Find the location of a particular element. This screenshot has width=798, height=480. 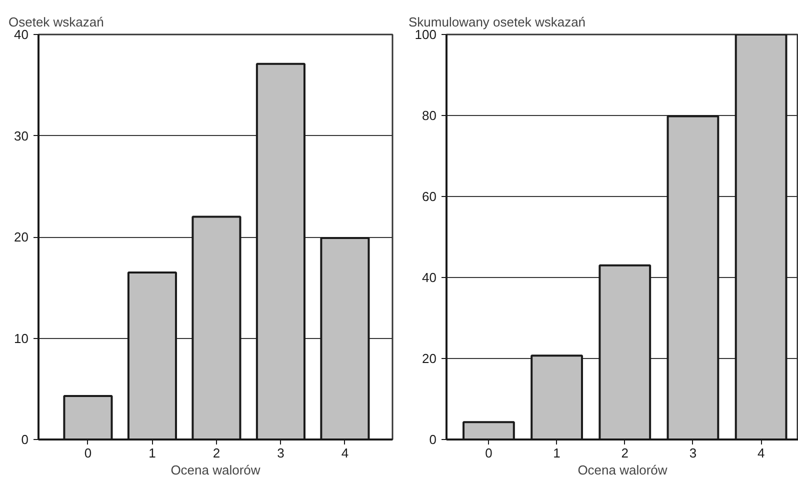

y-tick-label: 80 is located at coordinates (429, 115).